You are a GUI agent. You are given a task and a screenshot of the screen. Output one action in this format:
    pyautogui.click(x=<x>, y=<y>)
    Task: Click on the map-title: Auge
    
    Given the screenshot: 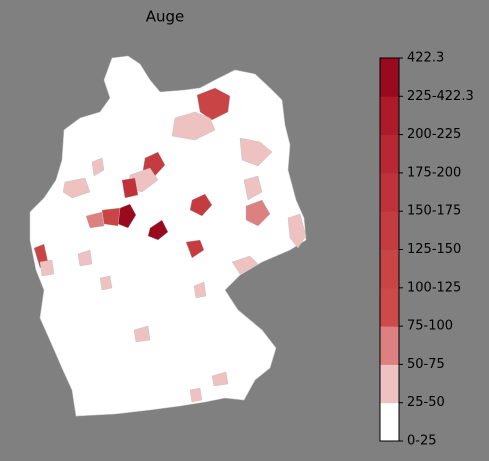 What is the action you would take?
    pyautogui.click(x=165, y=17)
    